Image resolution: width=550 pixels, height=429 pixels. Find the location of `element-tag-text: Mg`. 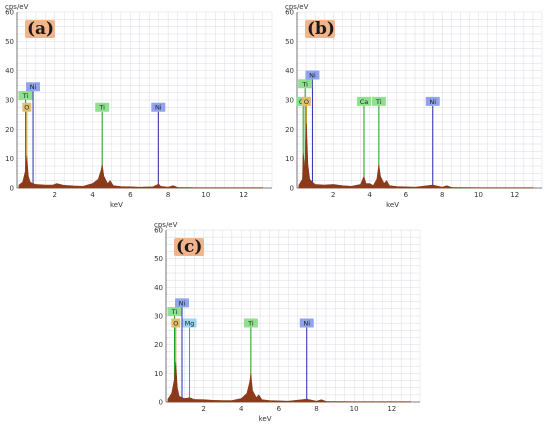

element-tag-text: Mg is located at coordinates (190, 323).